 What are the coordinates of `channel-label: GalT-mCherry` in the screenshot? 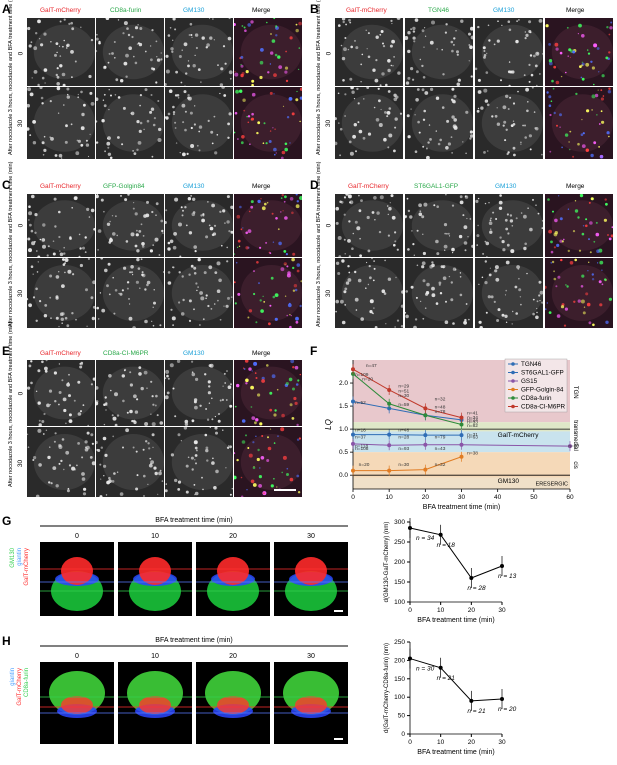 It's located at (366, 10).